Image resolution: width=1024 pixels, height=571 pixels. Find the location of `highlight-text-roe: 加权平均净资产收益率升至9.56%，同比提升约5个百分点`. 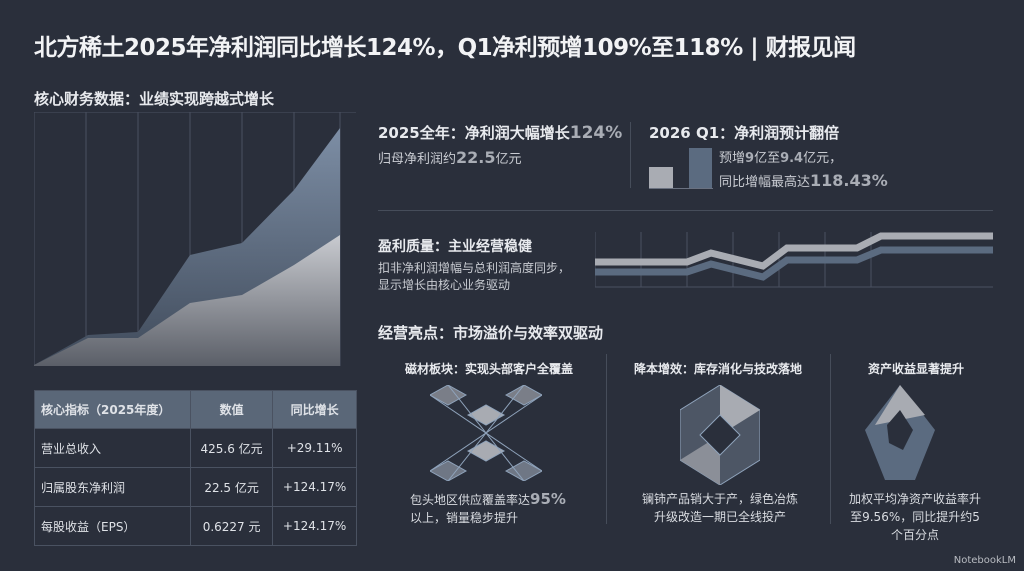

highlight-text-roe: 加权平均净资产收益率升至9.56%，同比提升约5个百分点 is located at coordinates (914, 517).